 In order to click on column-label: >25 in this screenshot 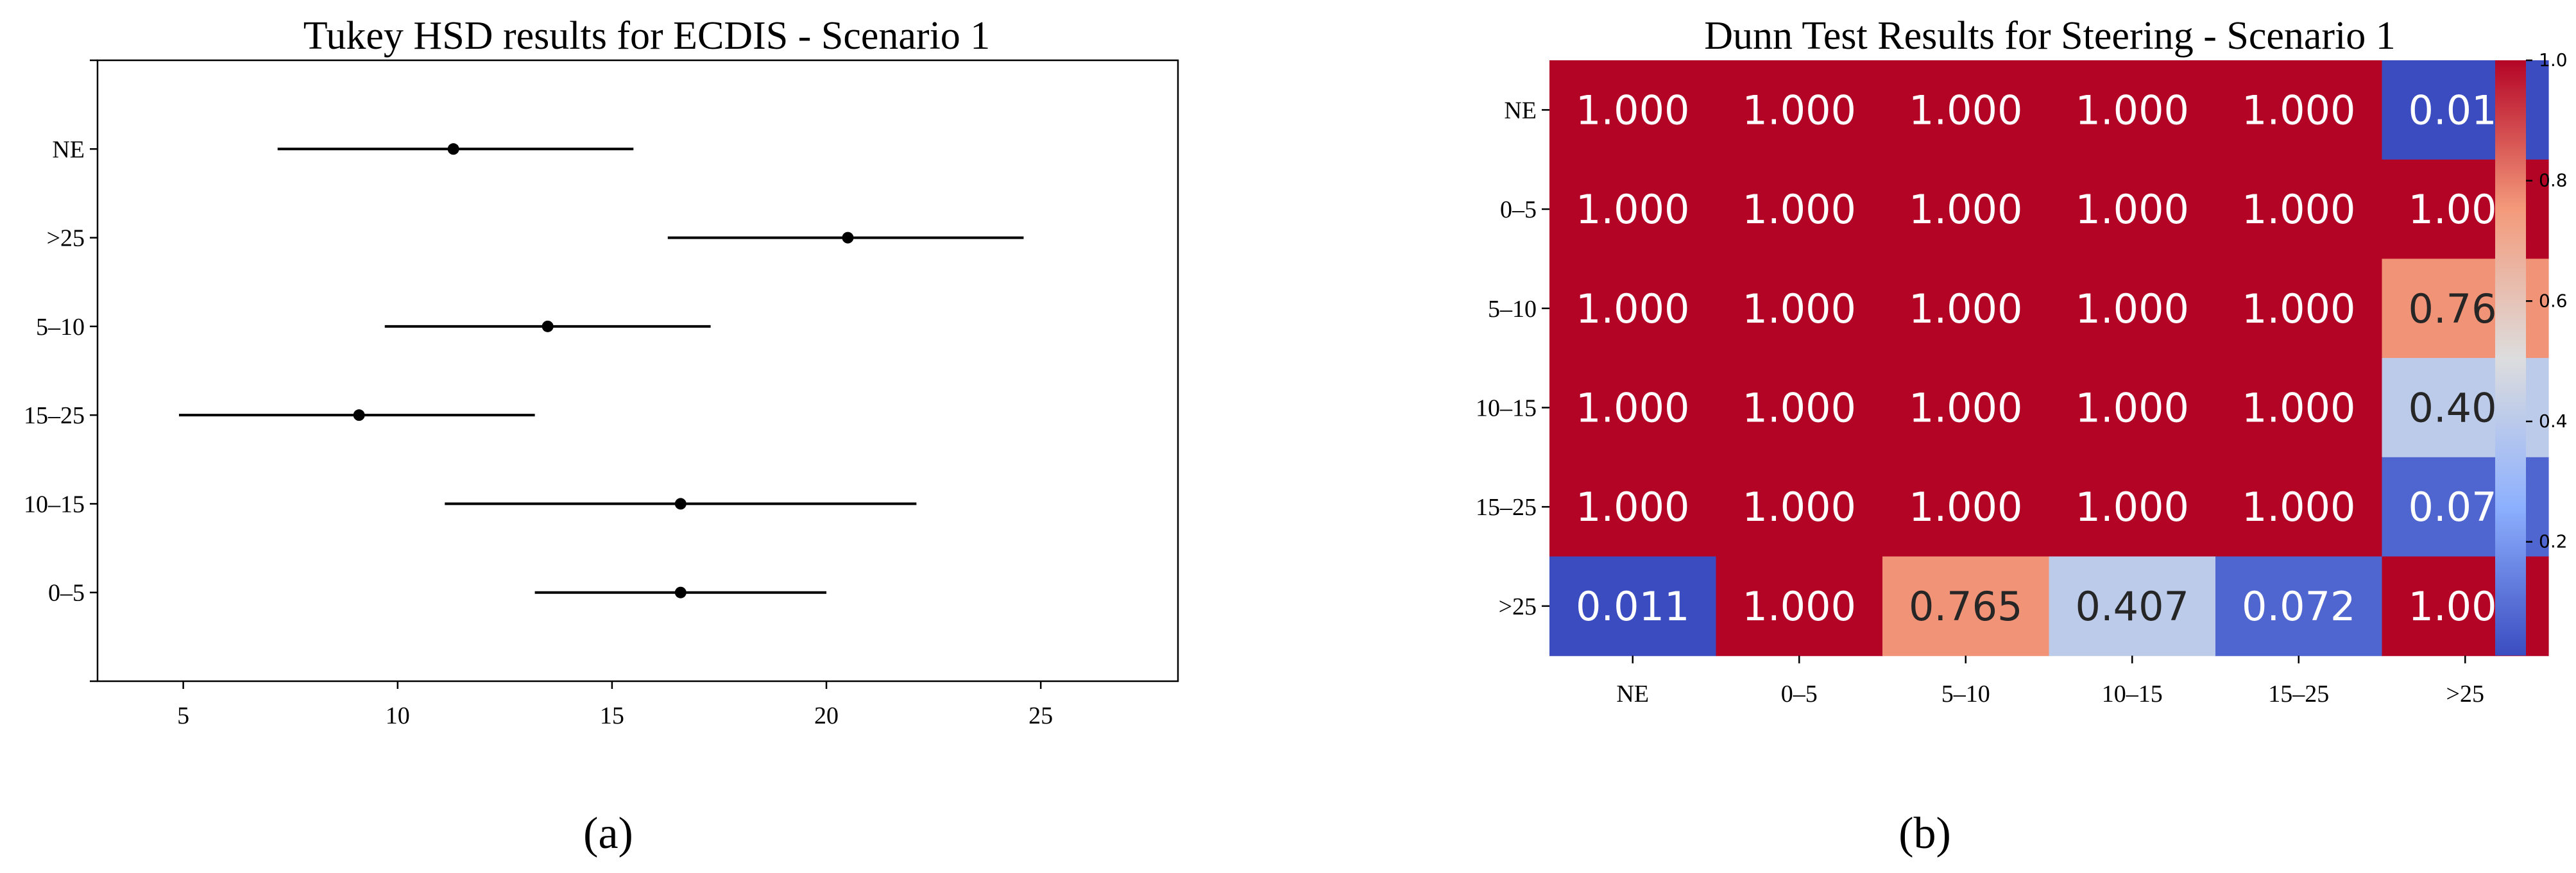, I will do `click(2465, 694)`.